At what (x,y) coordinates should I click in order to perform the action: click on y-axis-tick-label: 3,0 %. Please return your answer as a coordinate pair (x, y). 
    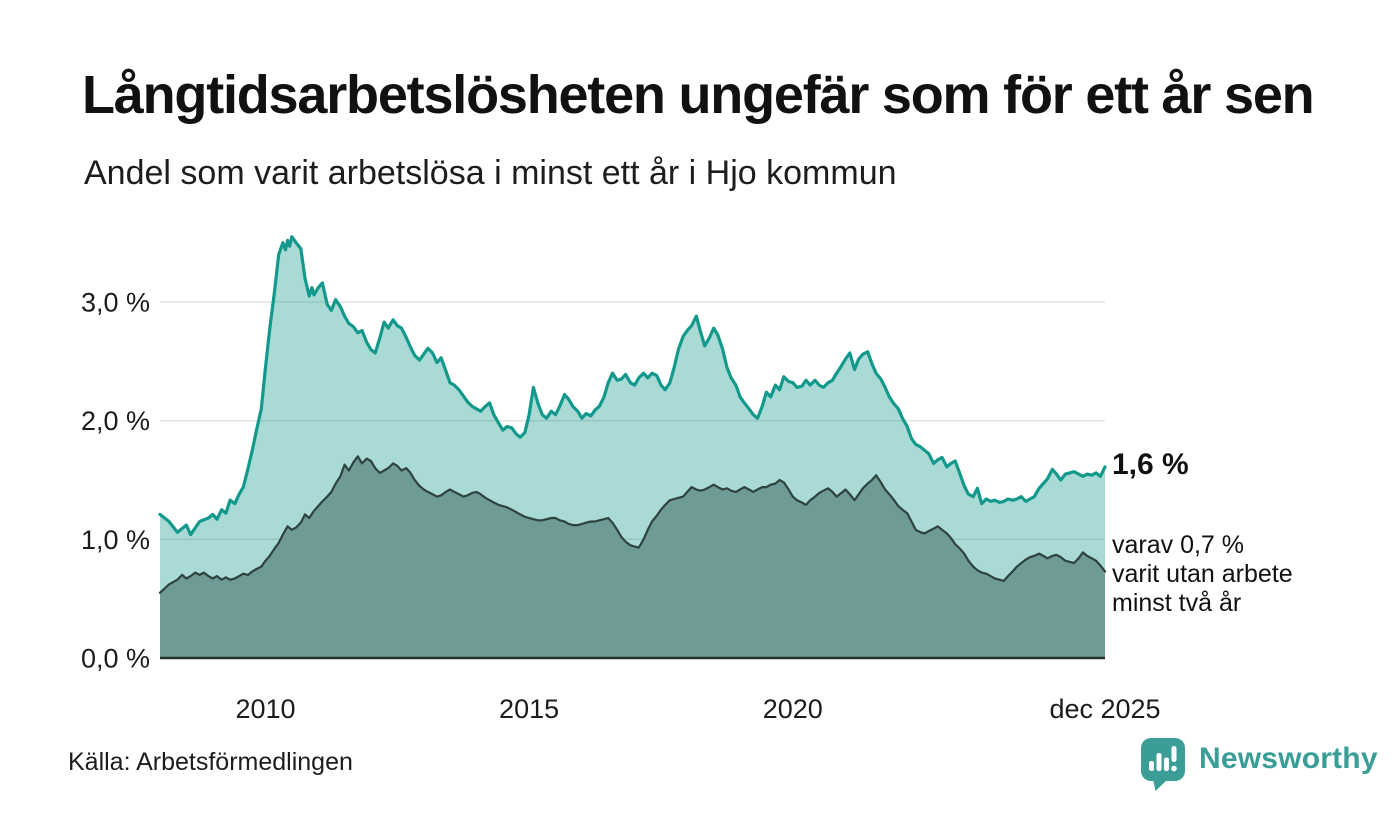
    Looking at the image, I should click on (115, 303).